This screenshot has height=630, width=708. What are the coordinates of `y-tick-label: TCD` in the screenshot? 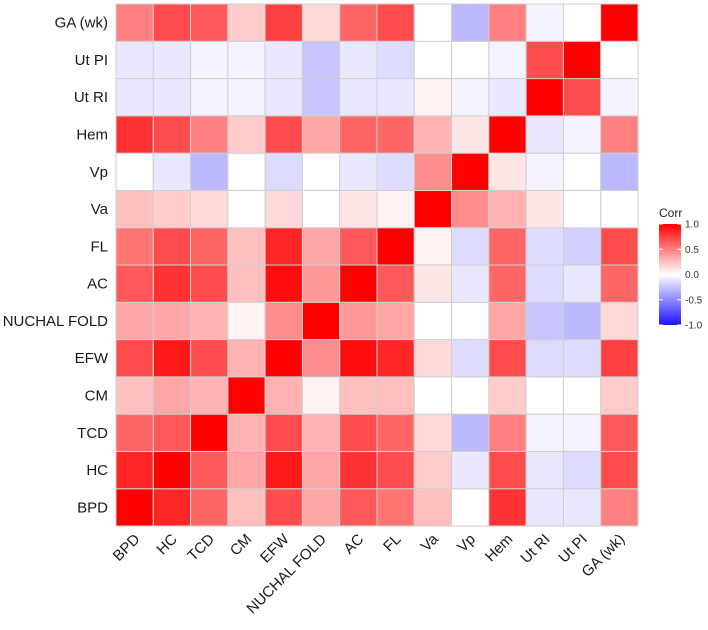 It's located at (92, 433).